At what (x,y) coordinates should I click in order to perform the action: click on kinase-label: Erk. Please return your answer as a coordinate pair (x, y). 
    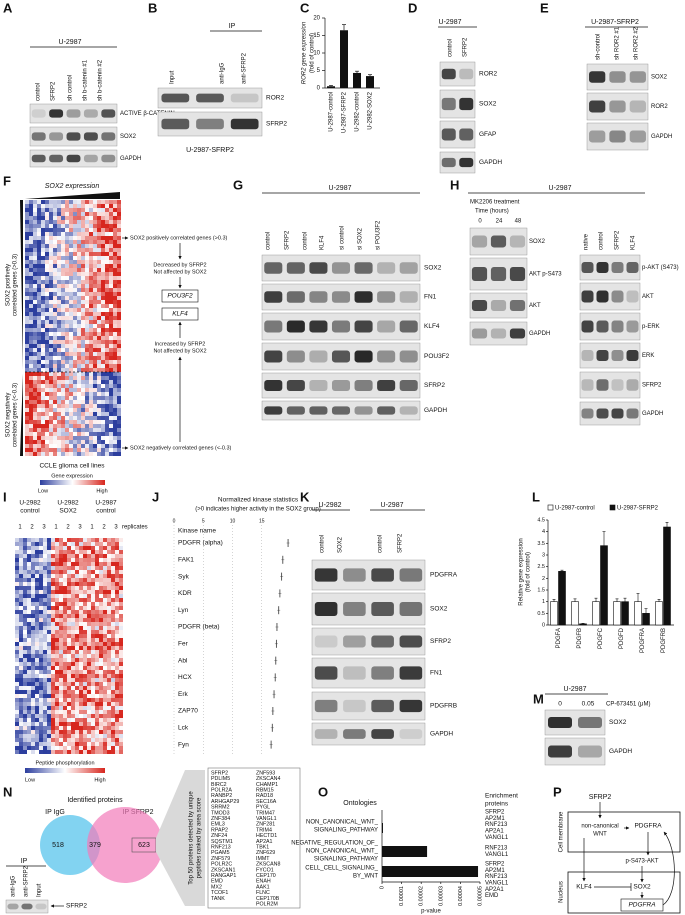
    Looking at the image, I should click on (183, 694).